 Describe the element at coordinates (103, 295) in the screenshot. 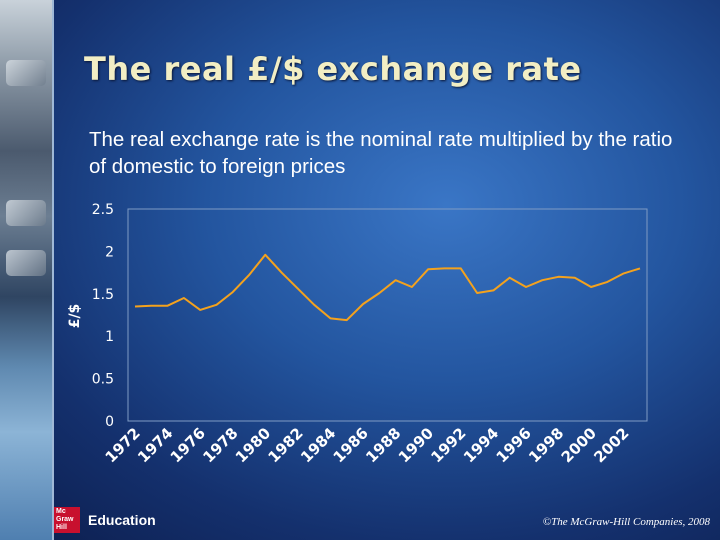

I see `y-tick-label: 1.5` at that location.